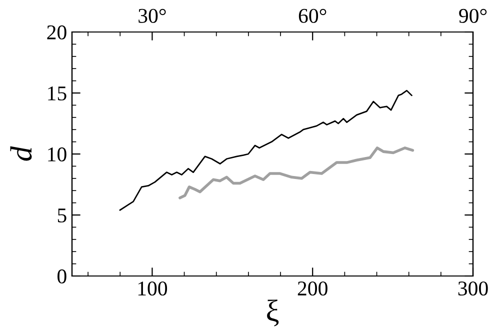 The height and width of the screenshot is (331, 498). Describe the element at coordinates (57, 154) in the screenshot. I see `y-tick-label: 10` at that location.